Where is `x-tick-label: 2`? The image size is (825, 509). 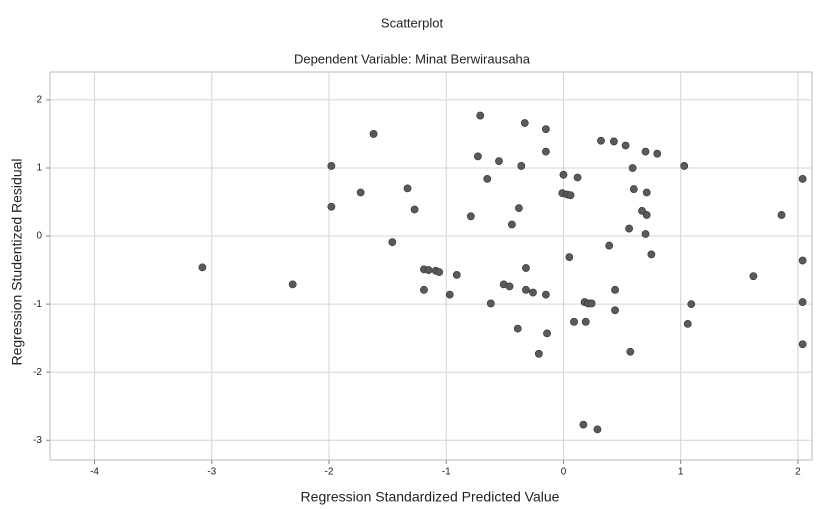
x-tick-label: 2 is located at coordinates (798, 472).